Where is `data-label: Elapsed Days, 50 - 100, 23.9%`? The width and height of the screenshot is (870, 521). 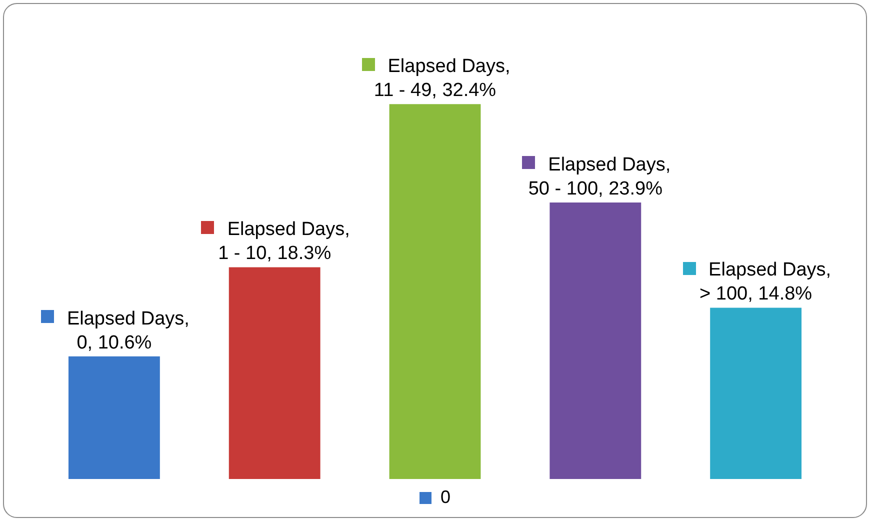
data-label: Elapsed Days, 50 - 100, 23.9% is located at coordinates (599, 177).